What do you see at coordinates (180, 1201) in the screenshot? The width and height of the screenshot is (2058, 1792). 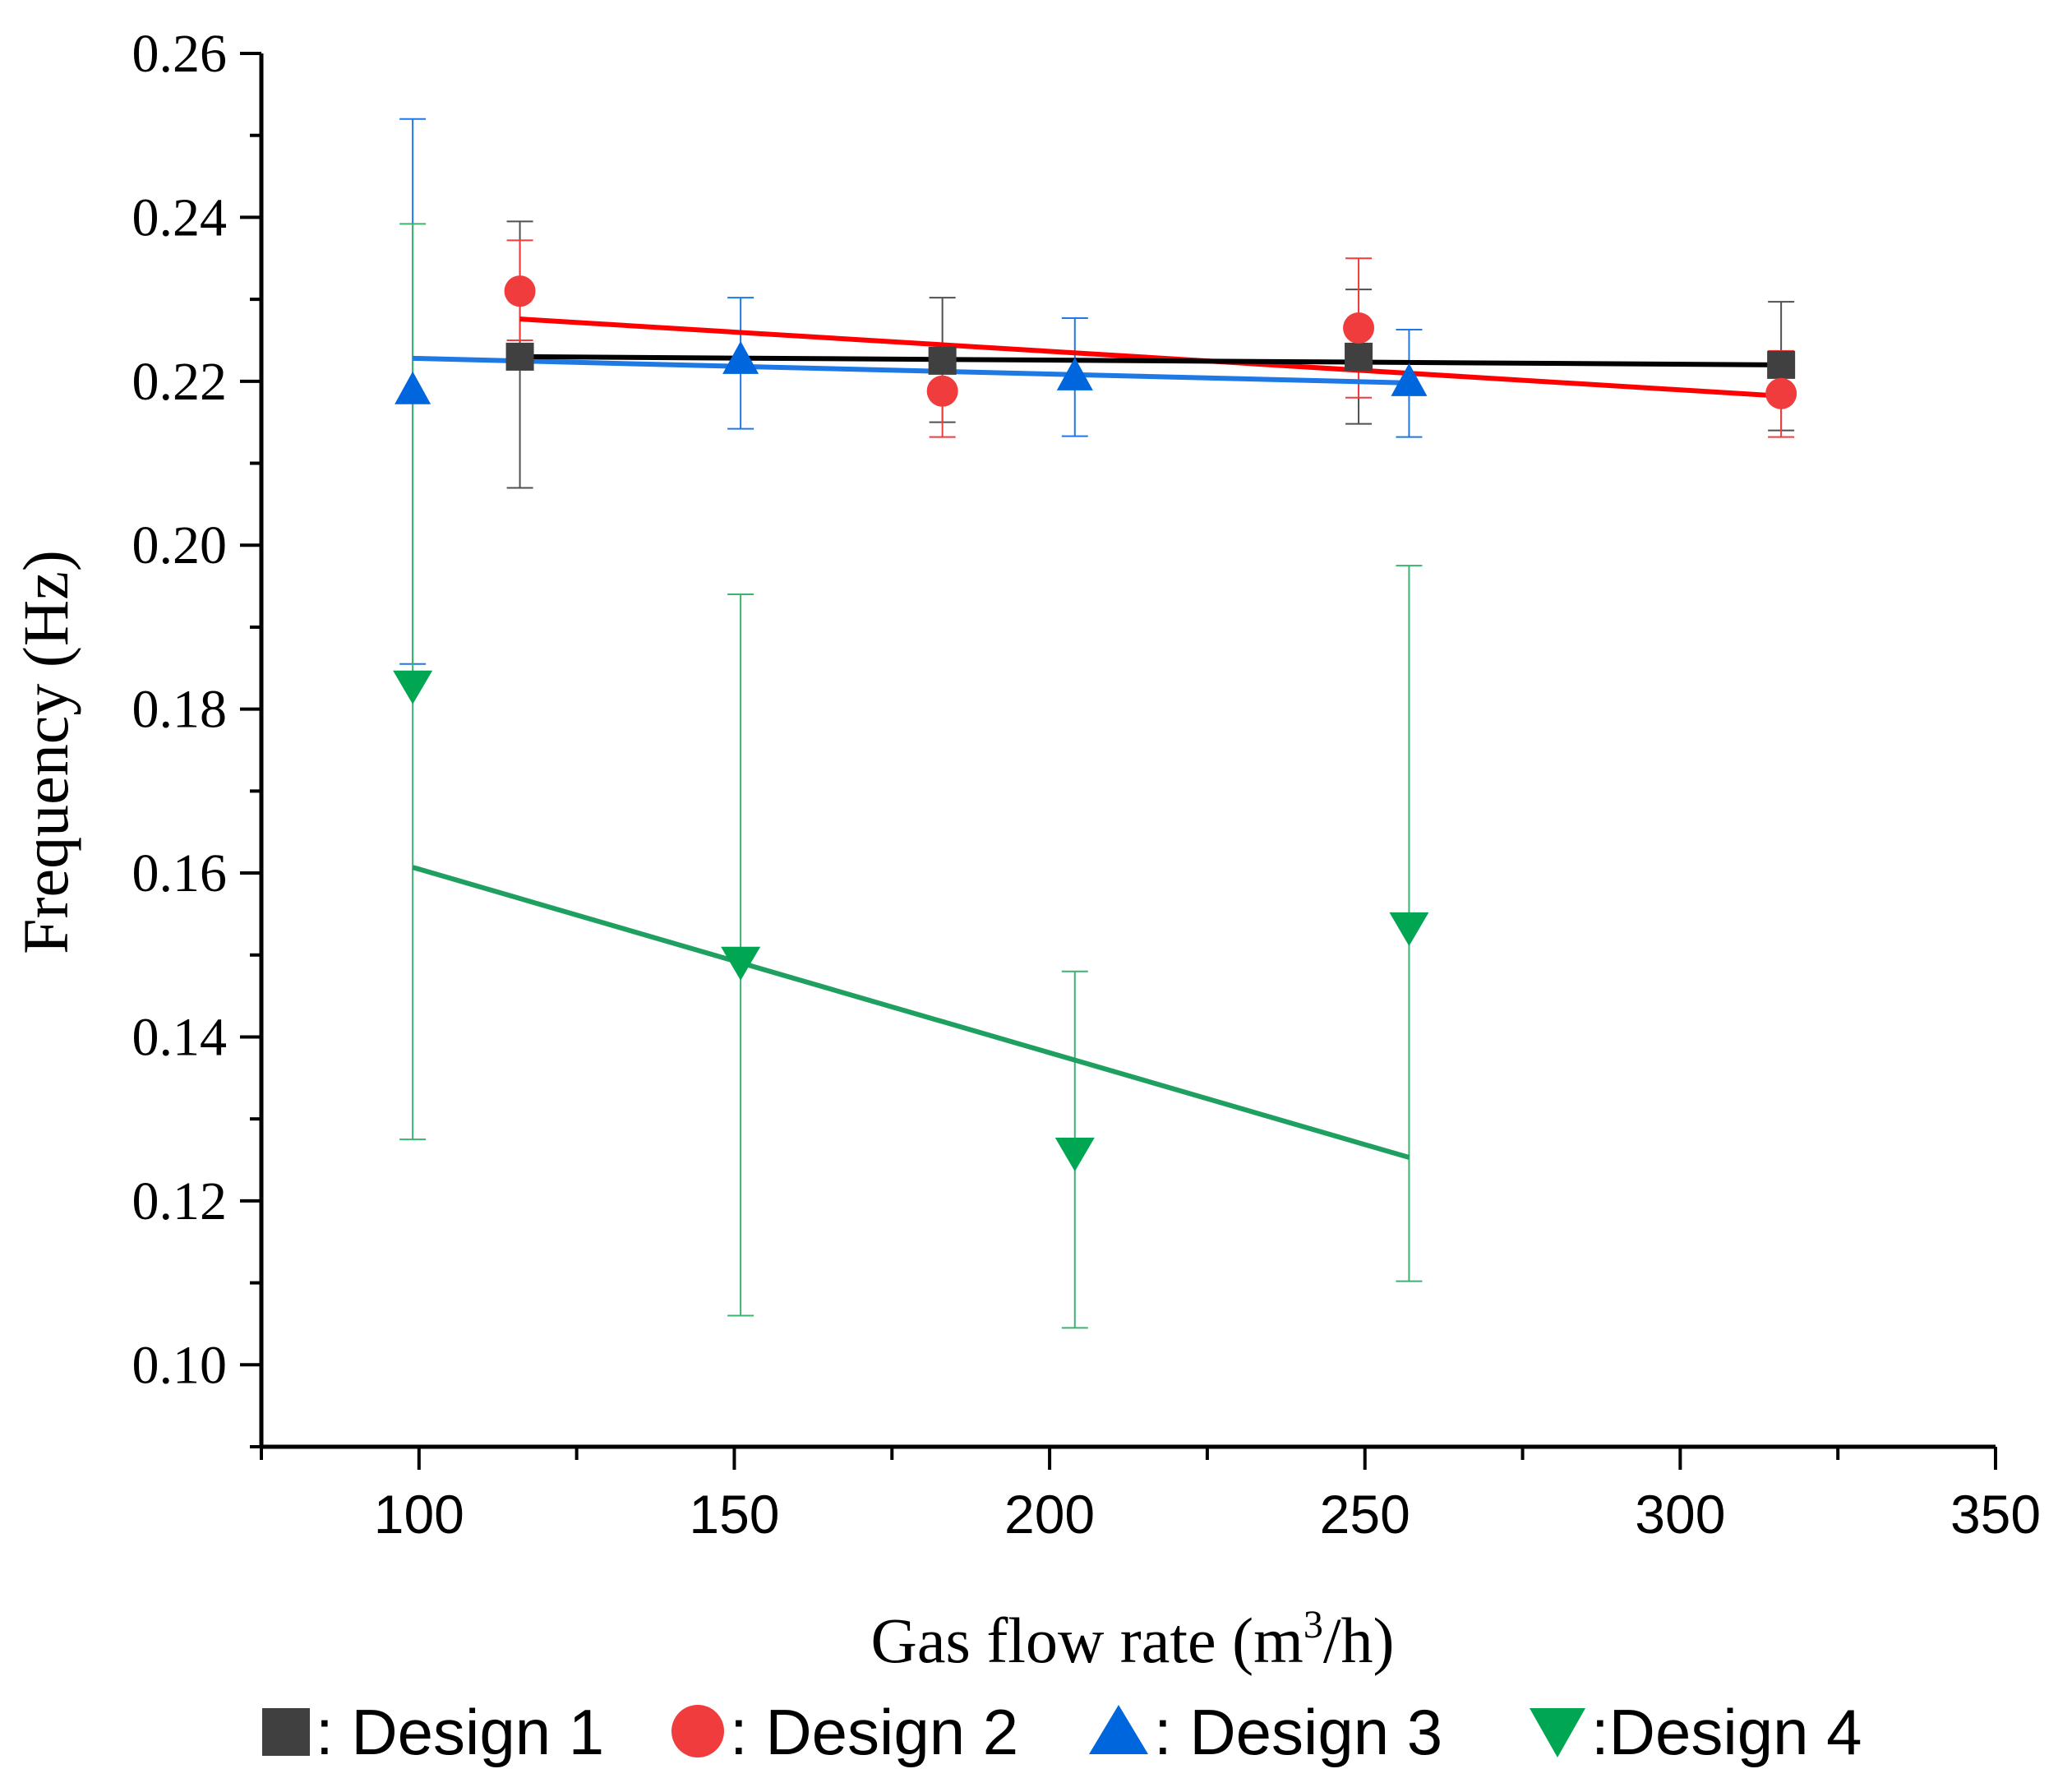 I see `y-tick-label: 0.12` at bounding box center [180, 1201].